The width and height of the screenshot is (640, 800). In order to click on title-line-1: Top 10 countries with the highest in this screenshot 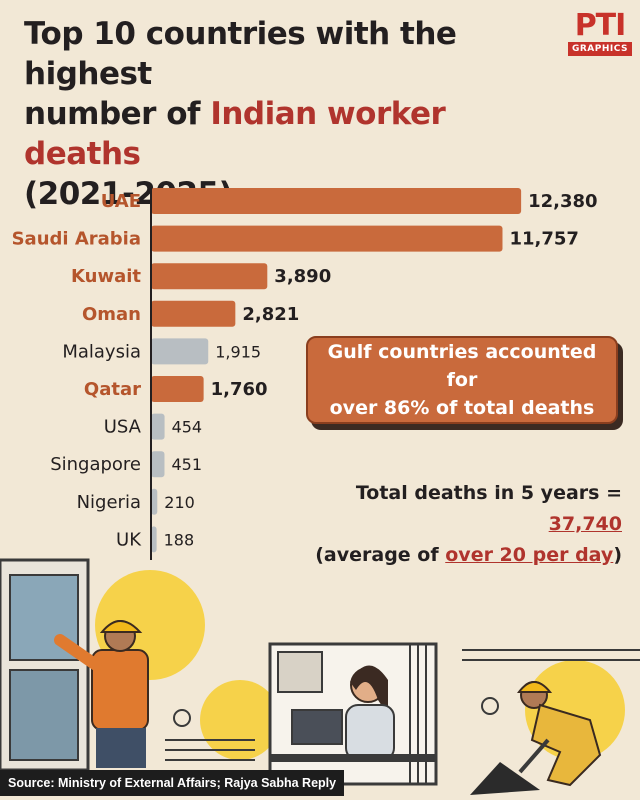, I will do `click(240, 54)`.